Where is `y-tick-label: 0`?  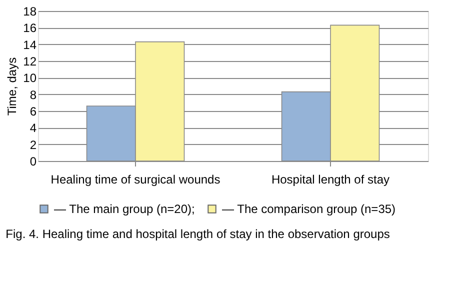
y-tick-label: 0 is located at coordinates (33, 161).